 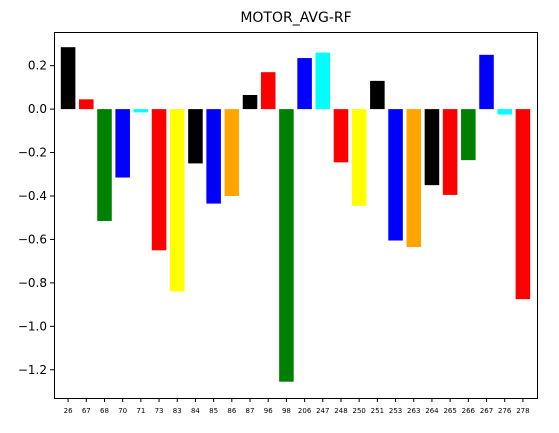 What do you see at coordinates (177, 411) in the screenshot?
I see `x-tick-label: 83` at bounding box center [177, 411].